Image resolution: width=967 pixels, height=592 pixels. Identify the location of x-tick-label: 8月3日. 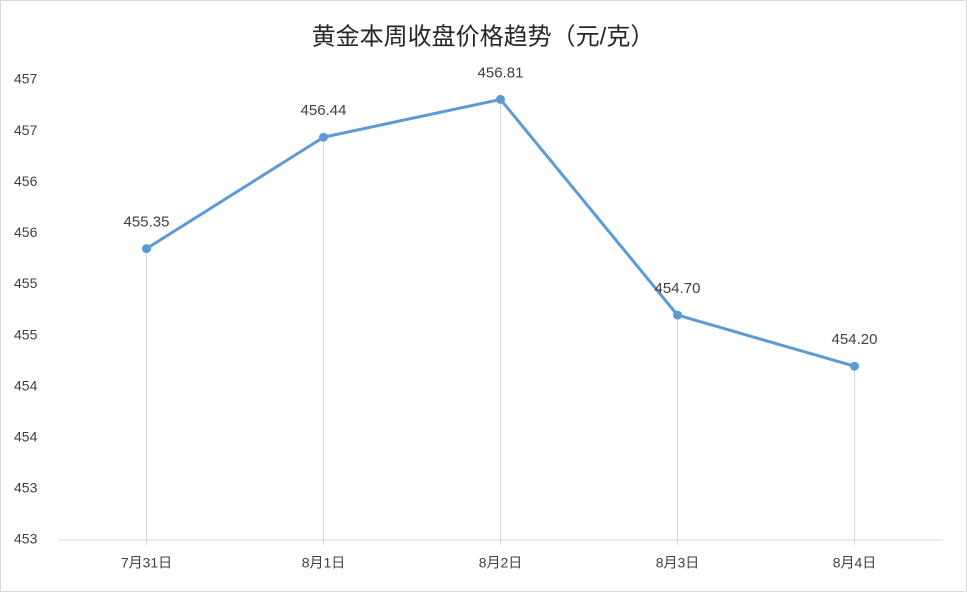
(678, 563).